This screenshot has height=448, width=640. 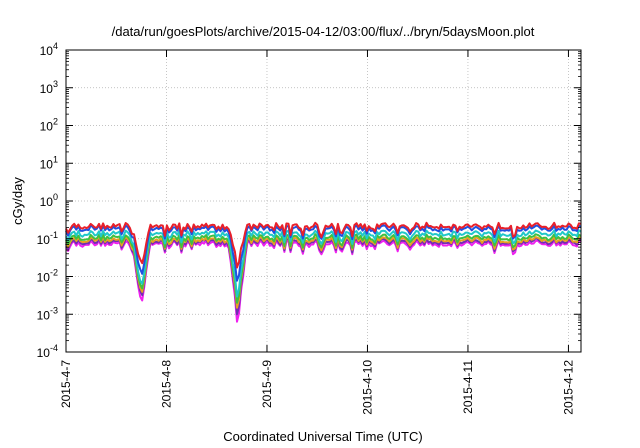 What do you see at coordinates (49, 200) in the screenshot?
I see `y-tick-label: 10⁰` at bounding box center [49, 200].